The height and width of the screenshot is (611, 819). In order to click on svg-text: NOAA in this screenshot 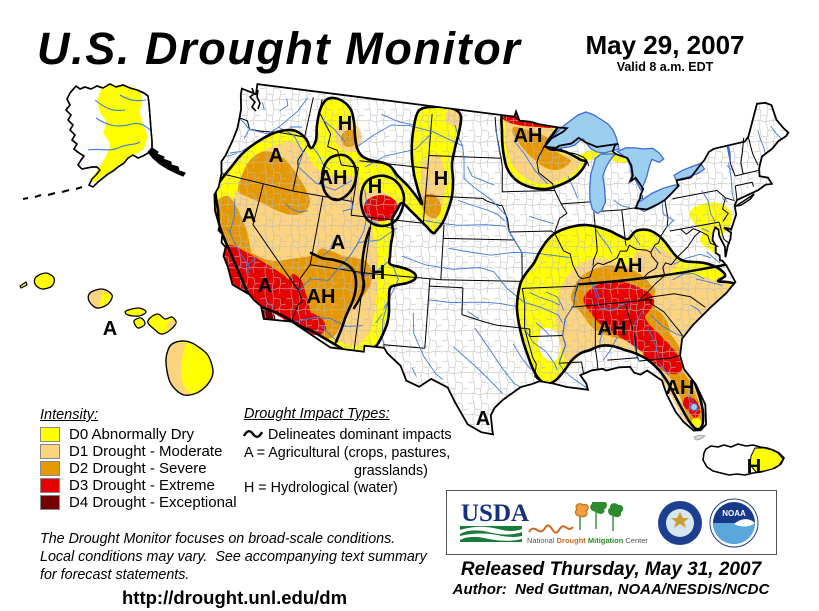, I will do `click(734, 513)`.